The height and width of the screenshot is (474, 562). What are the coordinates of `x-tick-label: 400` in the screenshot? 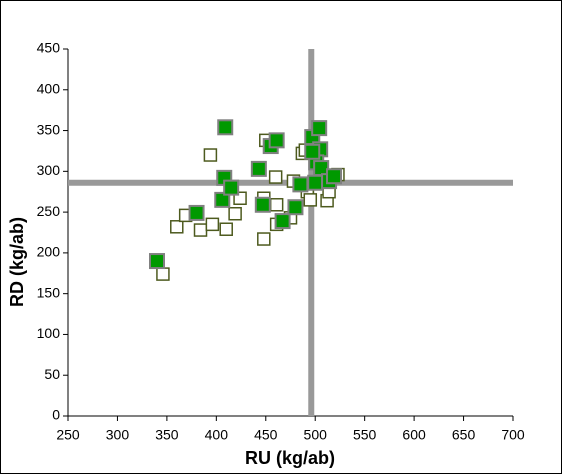 It's located at (217, 435).